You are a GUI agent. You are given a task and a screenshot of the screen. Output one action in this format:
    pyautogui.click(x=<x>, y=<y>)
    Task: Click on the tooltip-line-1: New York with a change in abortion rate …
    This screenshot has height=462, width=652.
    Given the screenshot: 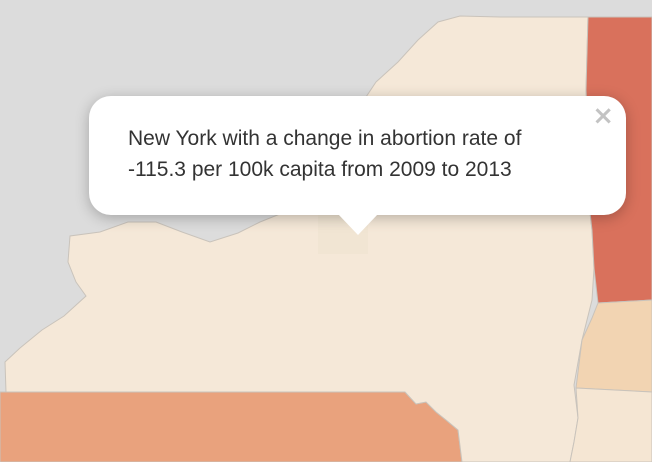 What is the action you would take?
    pyautogui.click(x=325, y=138)
    